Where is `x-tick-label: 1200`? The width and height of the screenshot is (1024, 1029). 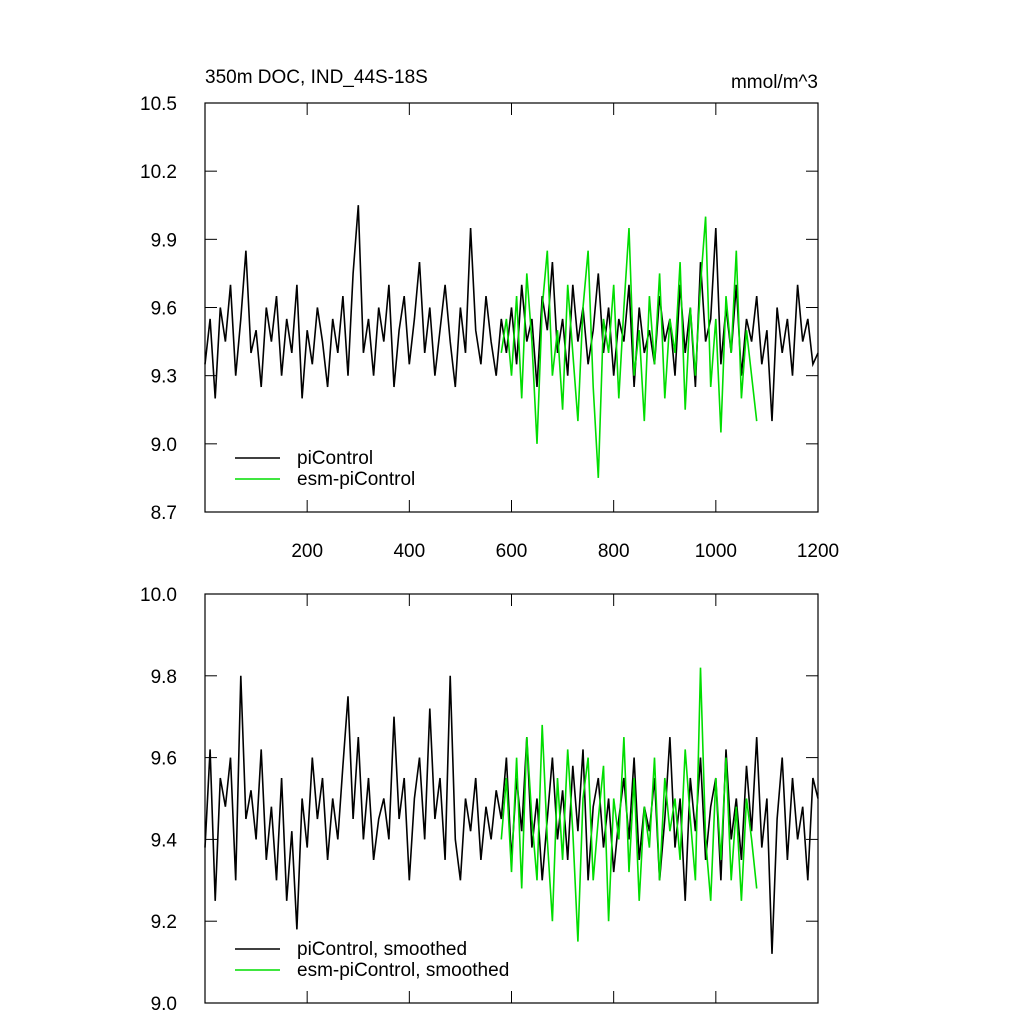
x-tick-label: 1200 is located at coordinates (818, 551).